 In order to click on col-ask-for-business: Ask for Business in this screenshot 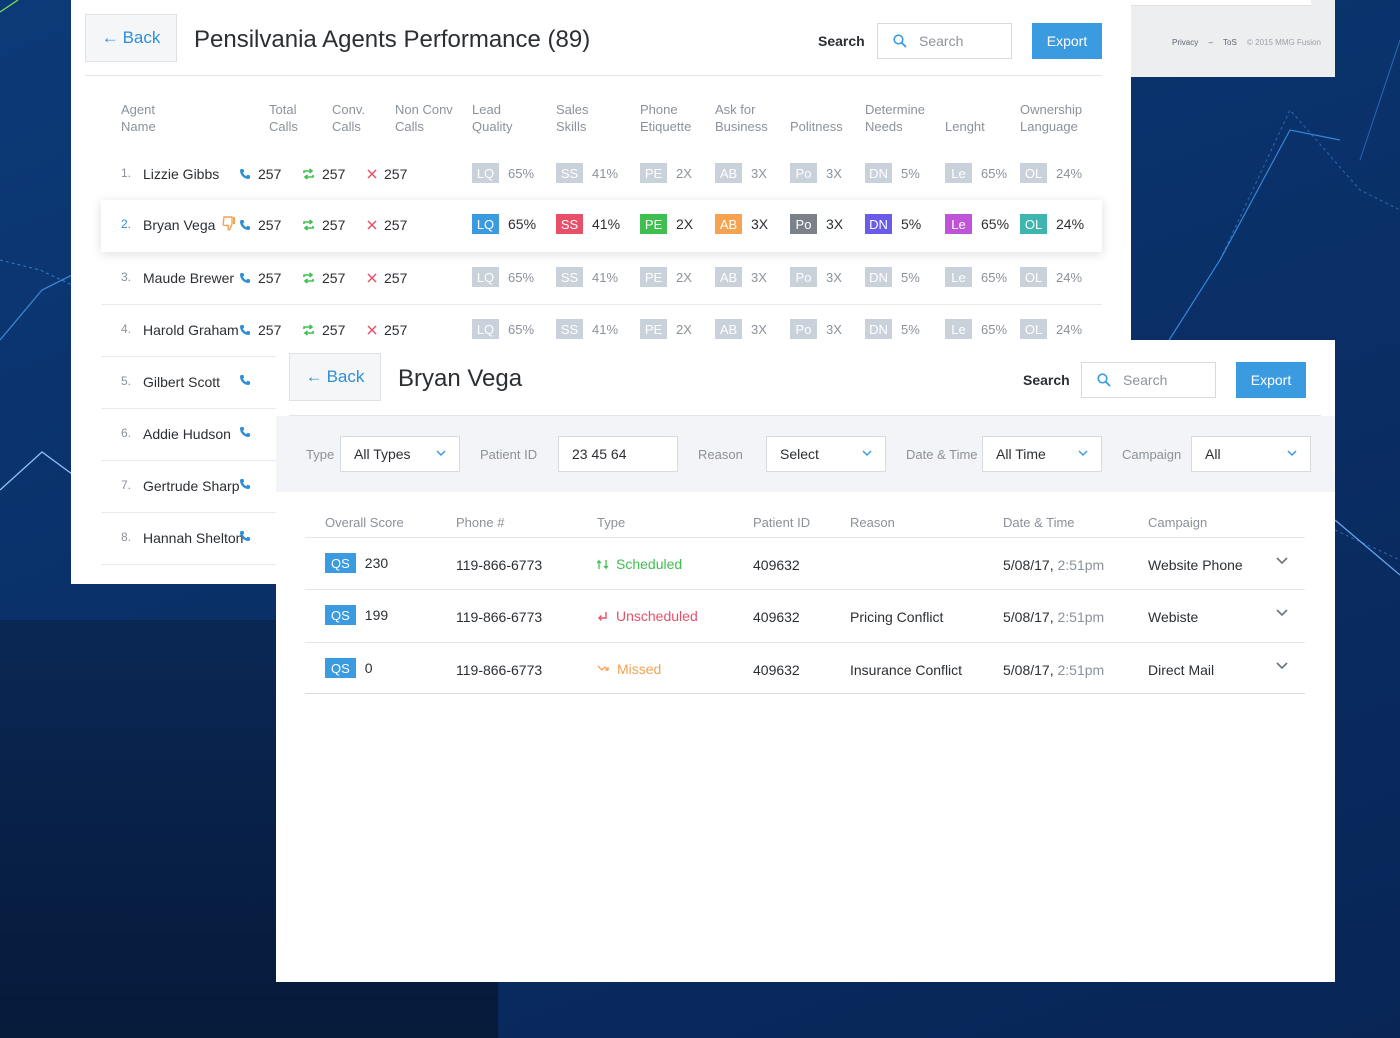, I will do `click(741, 118)`.